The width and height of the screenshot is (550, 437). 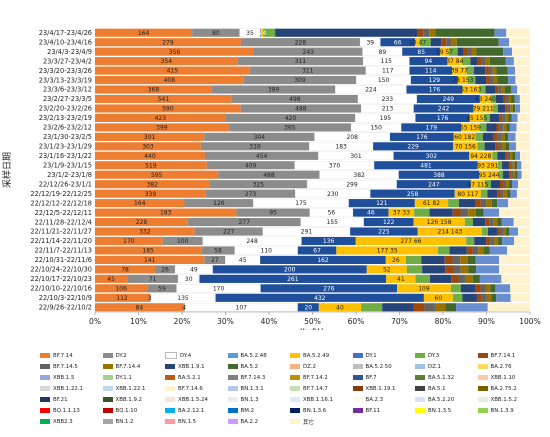 What do you see at coordinates (439, 175) in the screenshot?
I see `data-label: 388` at bounding box center [439, 175].